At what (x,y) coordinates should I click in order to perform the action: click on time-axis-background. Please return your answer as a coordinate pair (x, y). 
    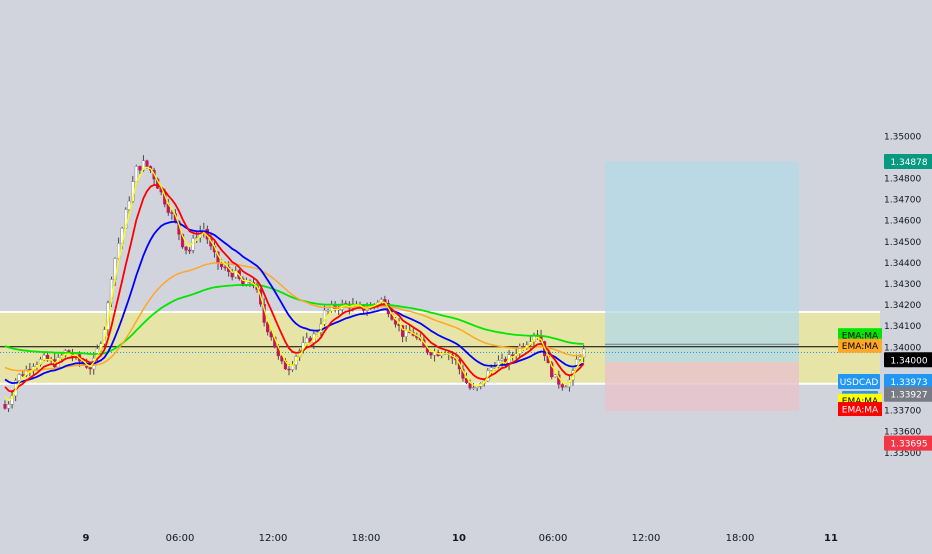
    Looking at the image, I should click on (466, 536).